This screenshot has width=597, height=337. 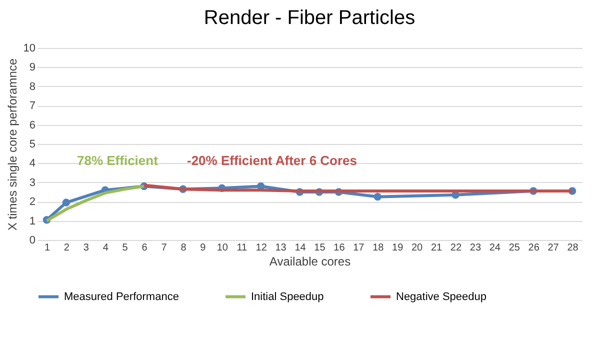 I want to click on x-tick-label: 2, so click(x=67, y=248).